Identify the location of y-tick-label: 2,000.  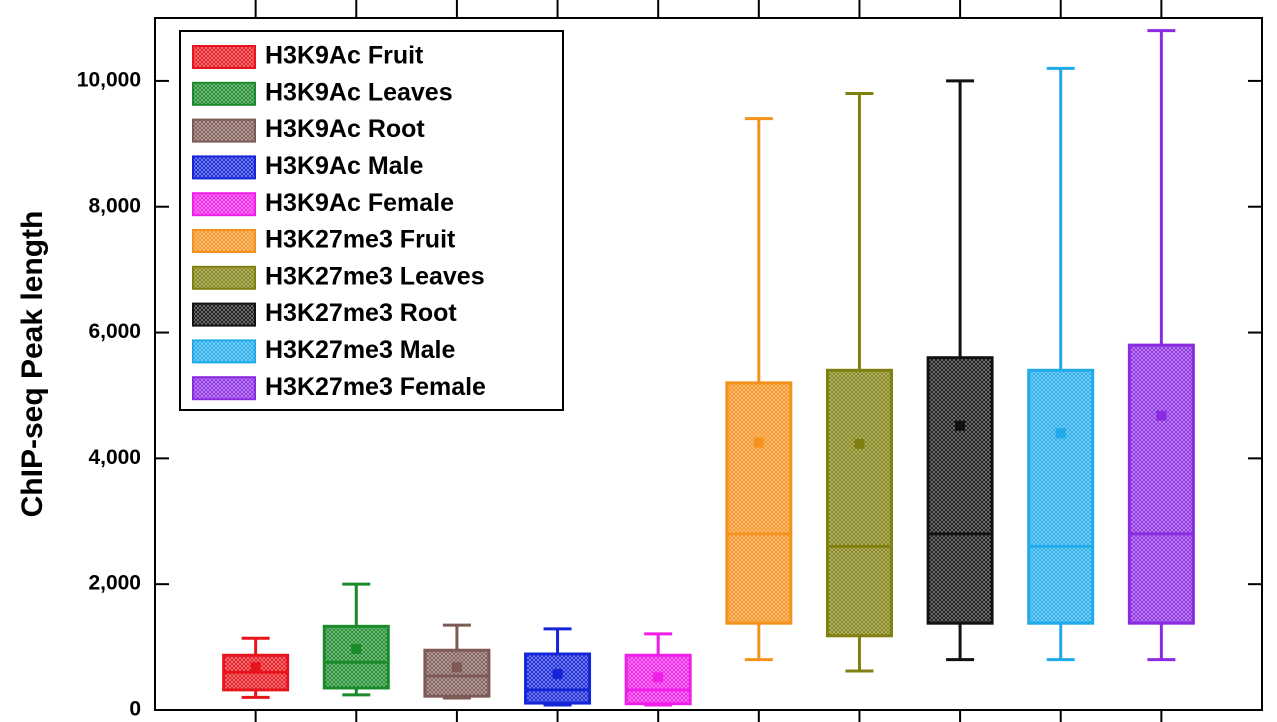
(114, 583).